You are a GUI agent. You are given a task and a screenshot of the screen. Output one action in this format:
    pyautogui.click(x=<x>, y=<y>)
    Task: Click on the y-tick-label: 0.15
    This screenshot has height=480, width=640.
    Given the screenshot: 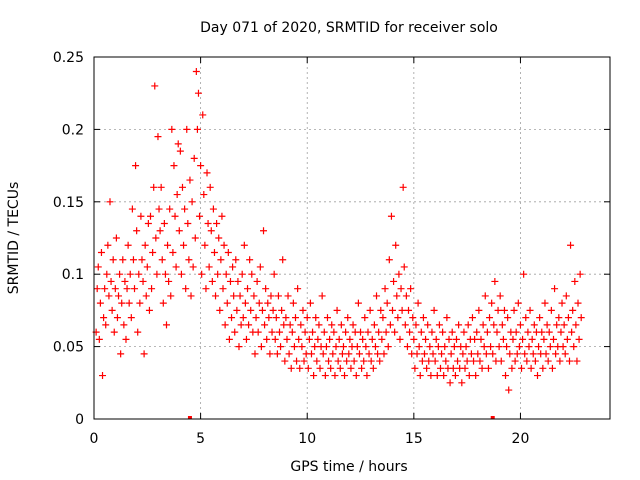 What is the action you would take?
    pyautogui.click(x=68, y=203)
    